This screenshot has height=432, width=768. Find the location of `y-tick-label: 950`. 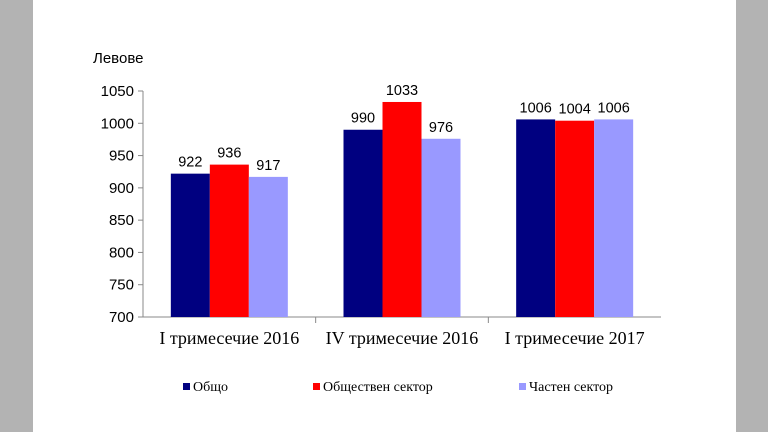

y-tick-label: 950 is located at coordinates (121, 156).